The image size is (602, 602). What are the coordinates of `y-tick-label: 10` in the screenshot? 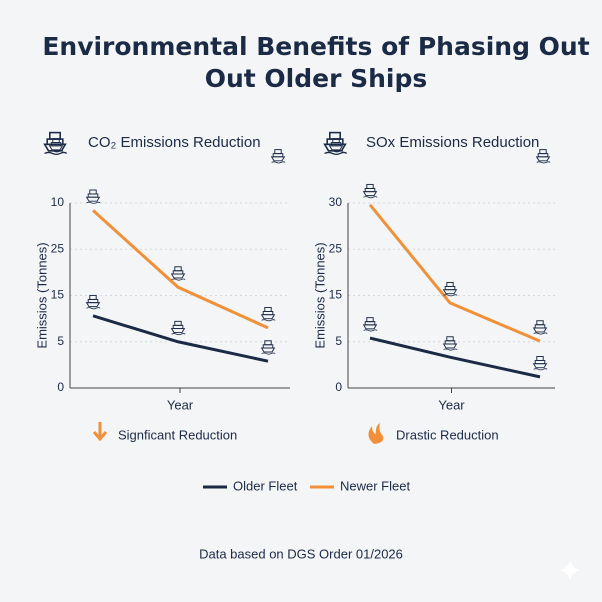 It's located at (58, 202).